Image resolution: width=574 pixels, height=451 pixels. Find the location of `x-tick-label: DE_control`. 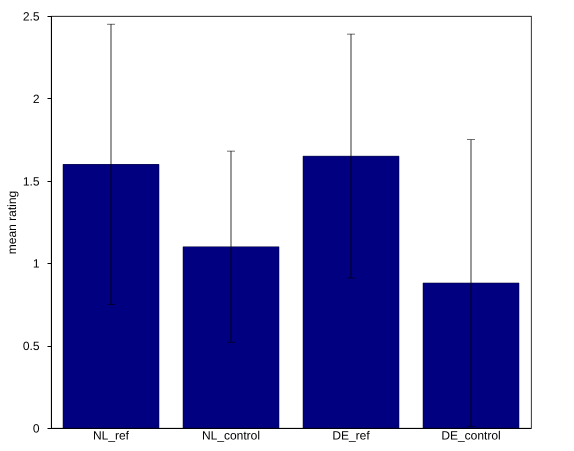

x-tick-label: DE_control is located at coordinates (471, 435).